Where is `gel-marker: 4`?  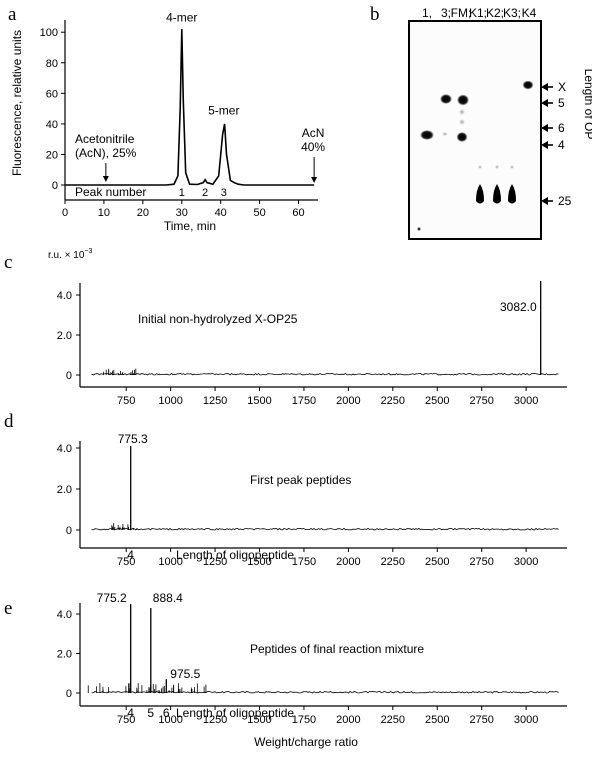
gel-marker: 4 is located at coordinates (553, 145).